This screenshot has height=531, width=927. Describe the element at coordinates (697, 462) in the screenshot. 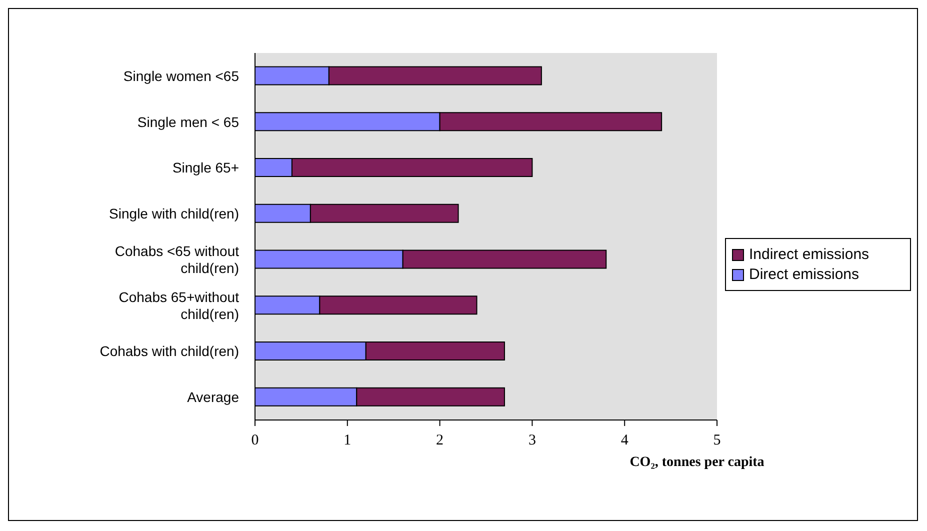

I see `x-axis-title: CO₂, tonnes per capita` at that location.